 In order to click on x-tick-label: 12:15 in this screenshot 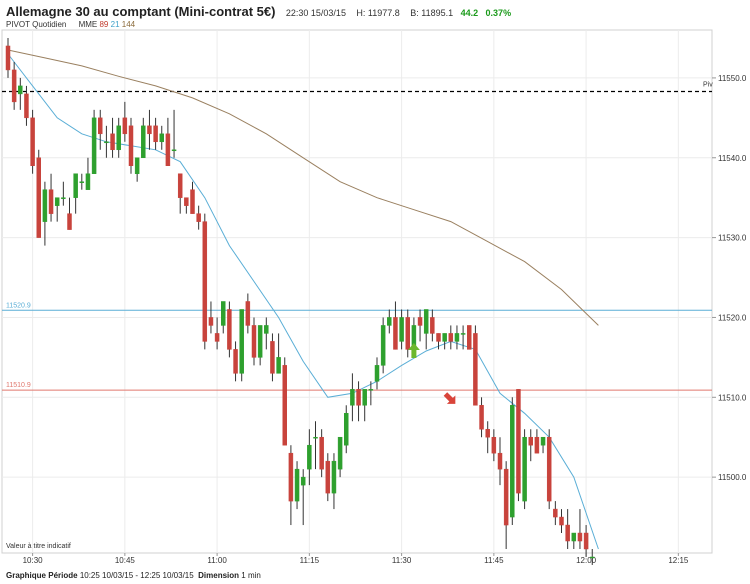, I will do `click(678, 560)`.